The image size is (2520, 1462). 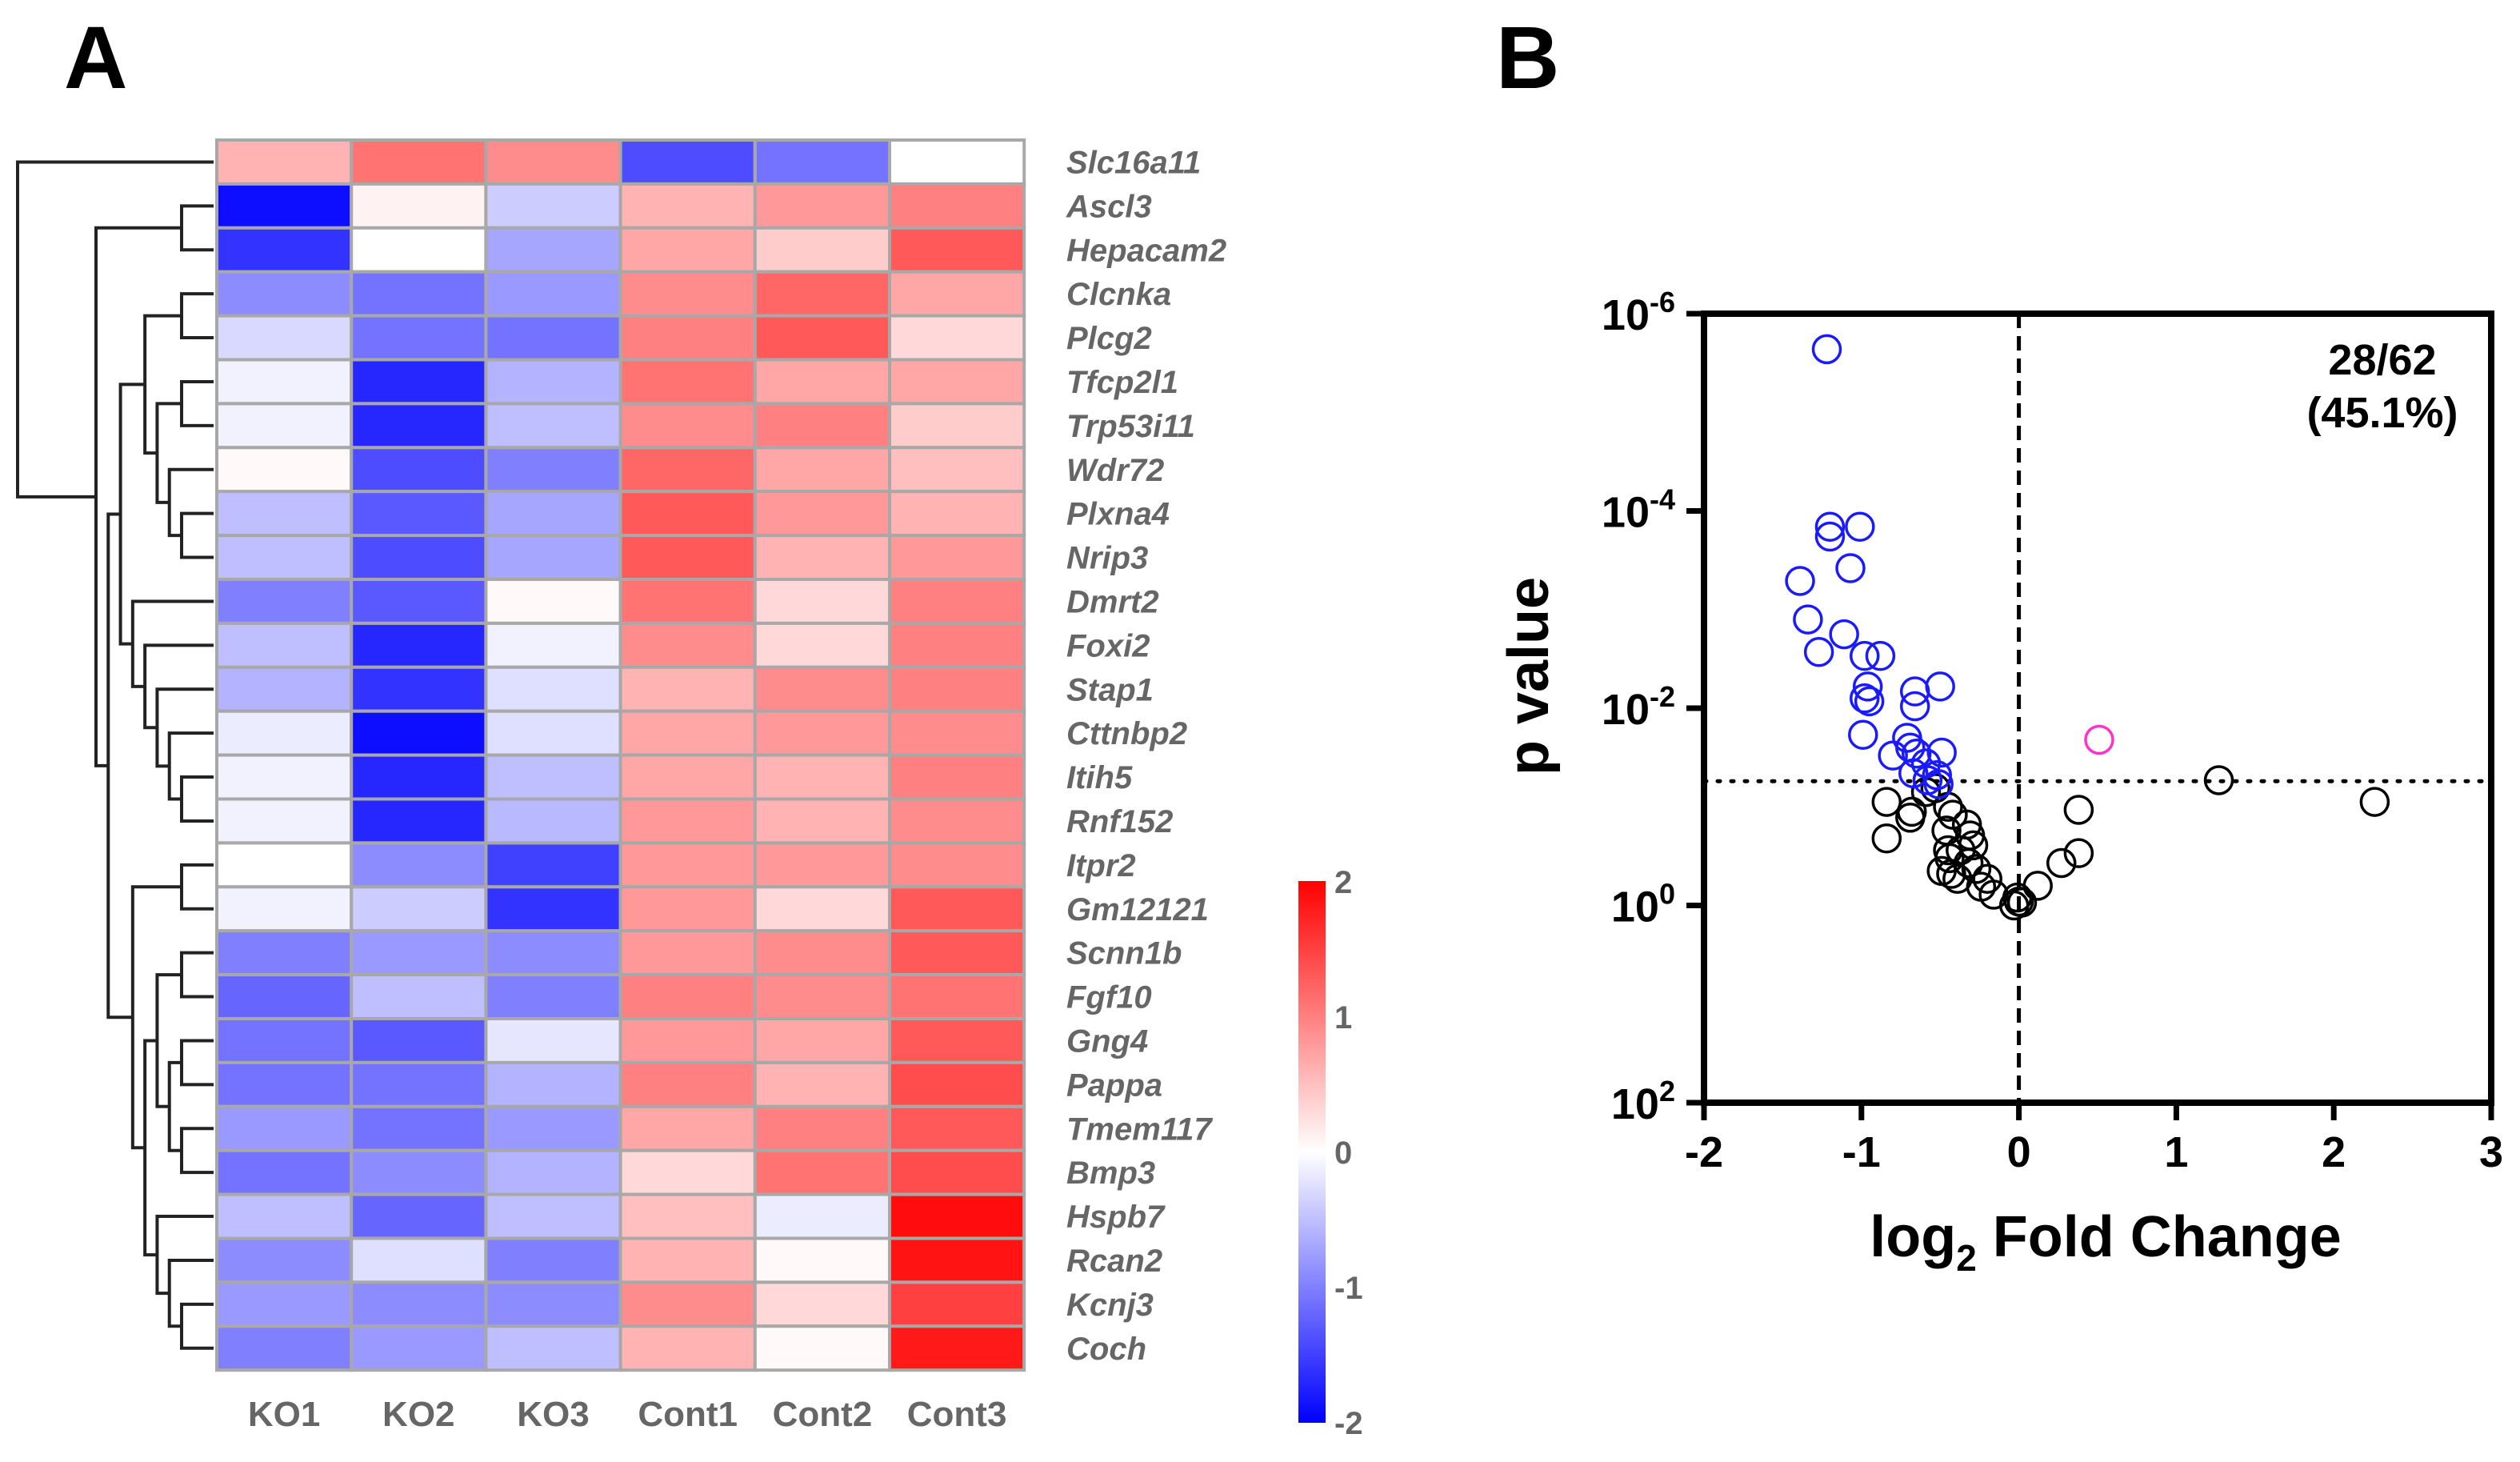 I want to click on gene-label: Ascl3, so click(x=1109, y=206).